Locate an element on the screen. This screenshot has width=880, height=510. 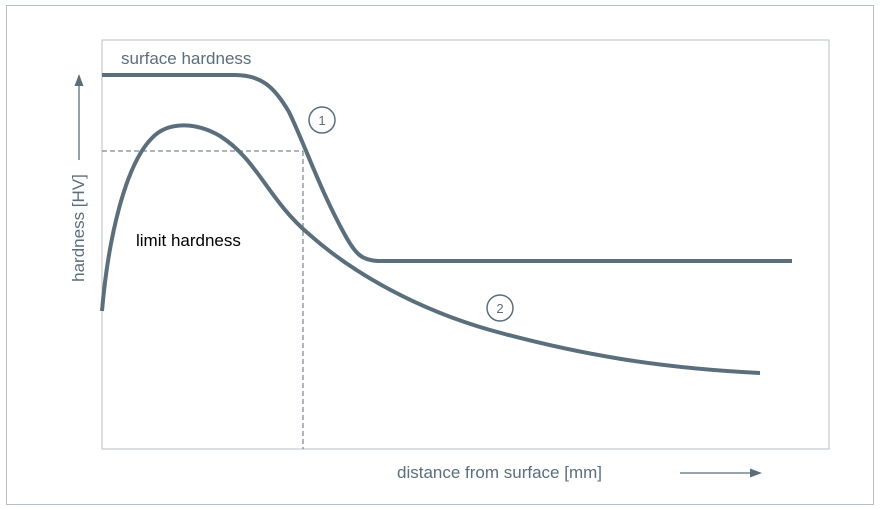
curve-2-marker-label: 2 is located at coordinates (499, 308).